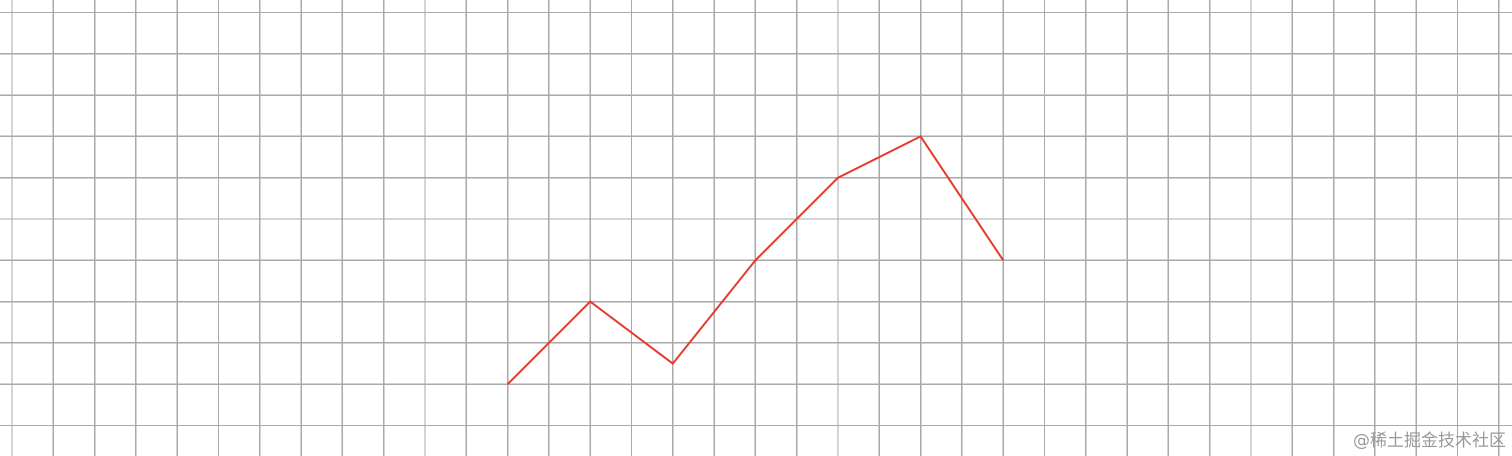  What do you see at coordinates (1429, 441) in the screenshot?
I see `watermark: @稀土掘金技术社区` at bounding box center [1429, 441].